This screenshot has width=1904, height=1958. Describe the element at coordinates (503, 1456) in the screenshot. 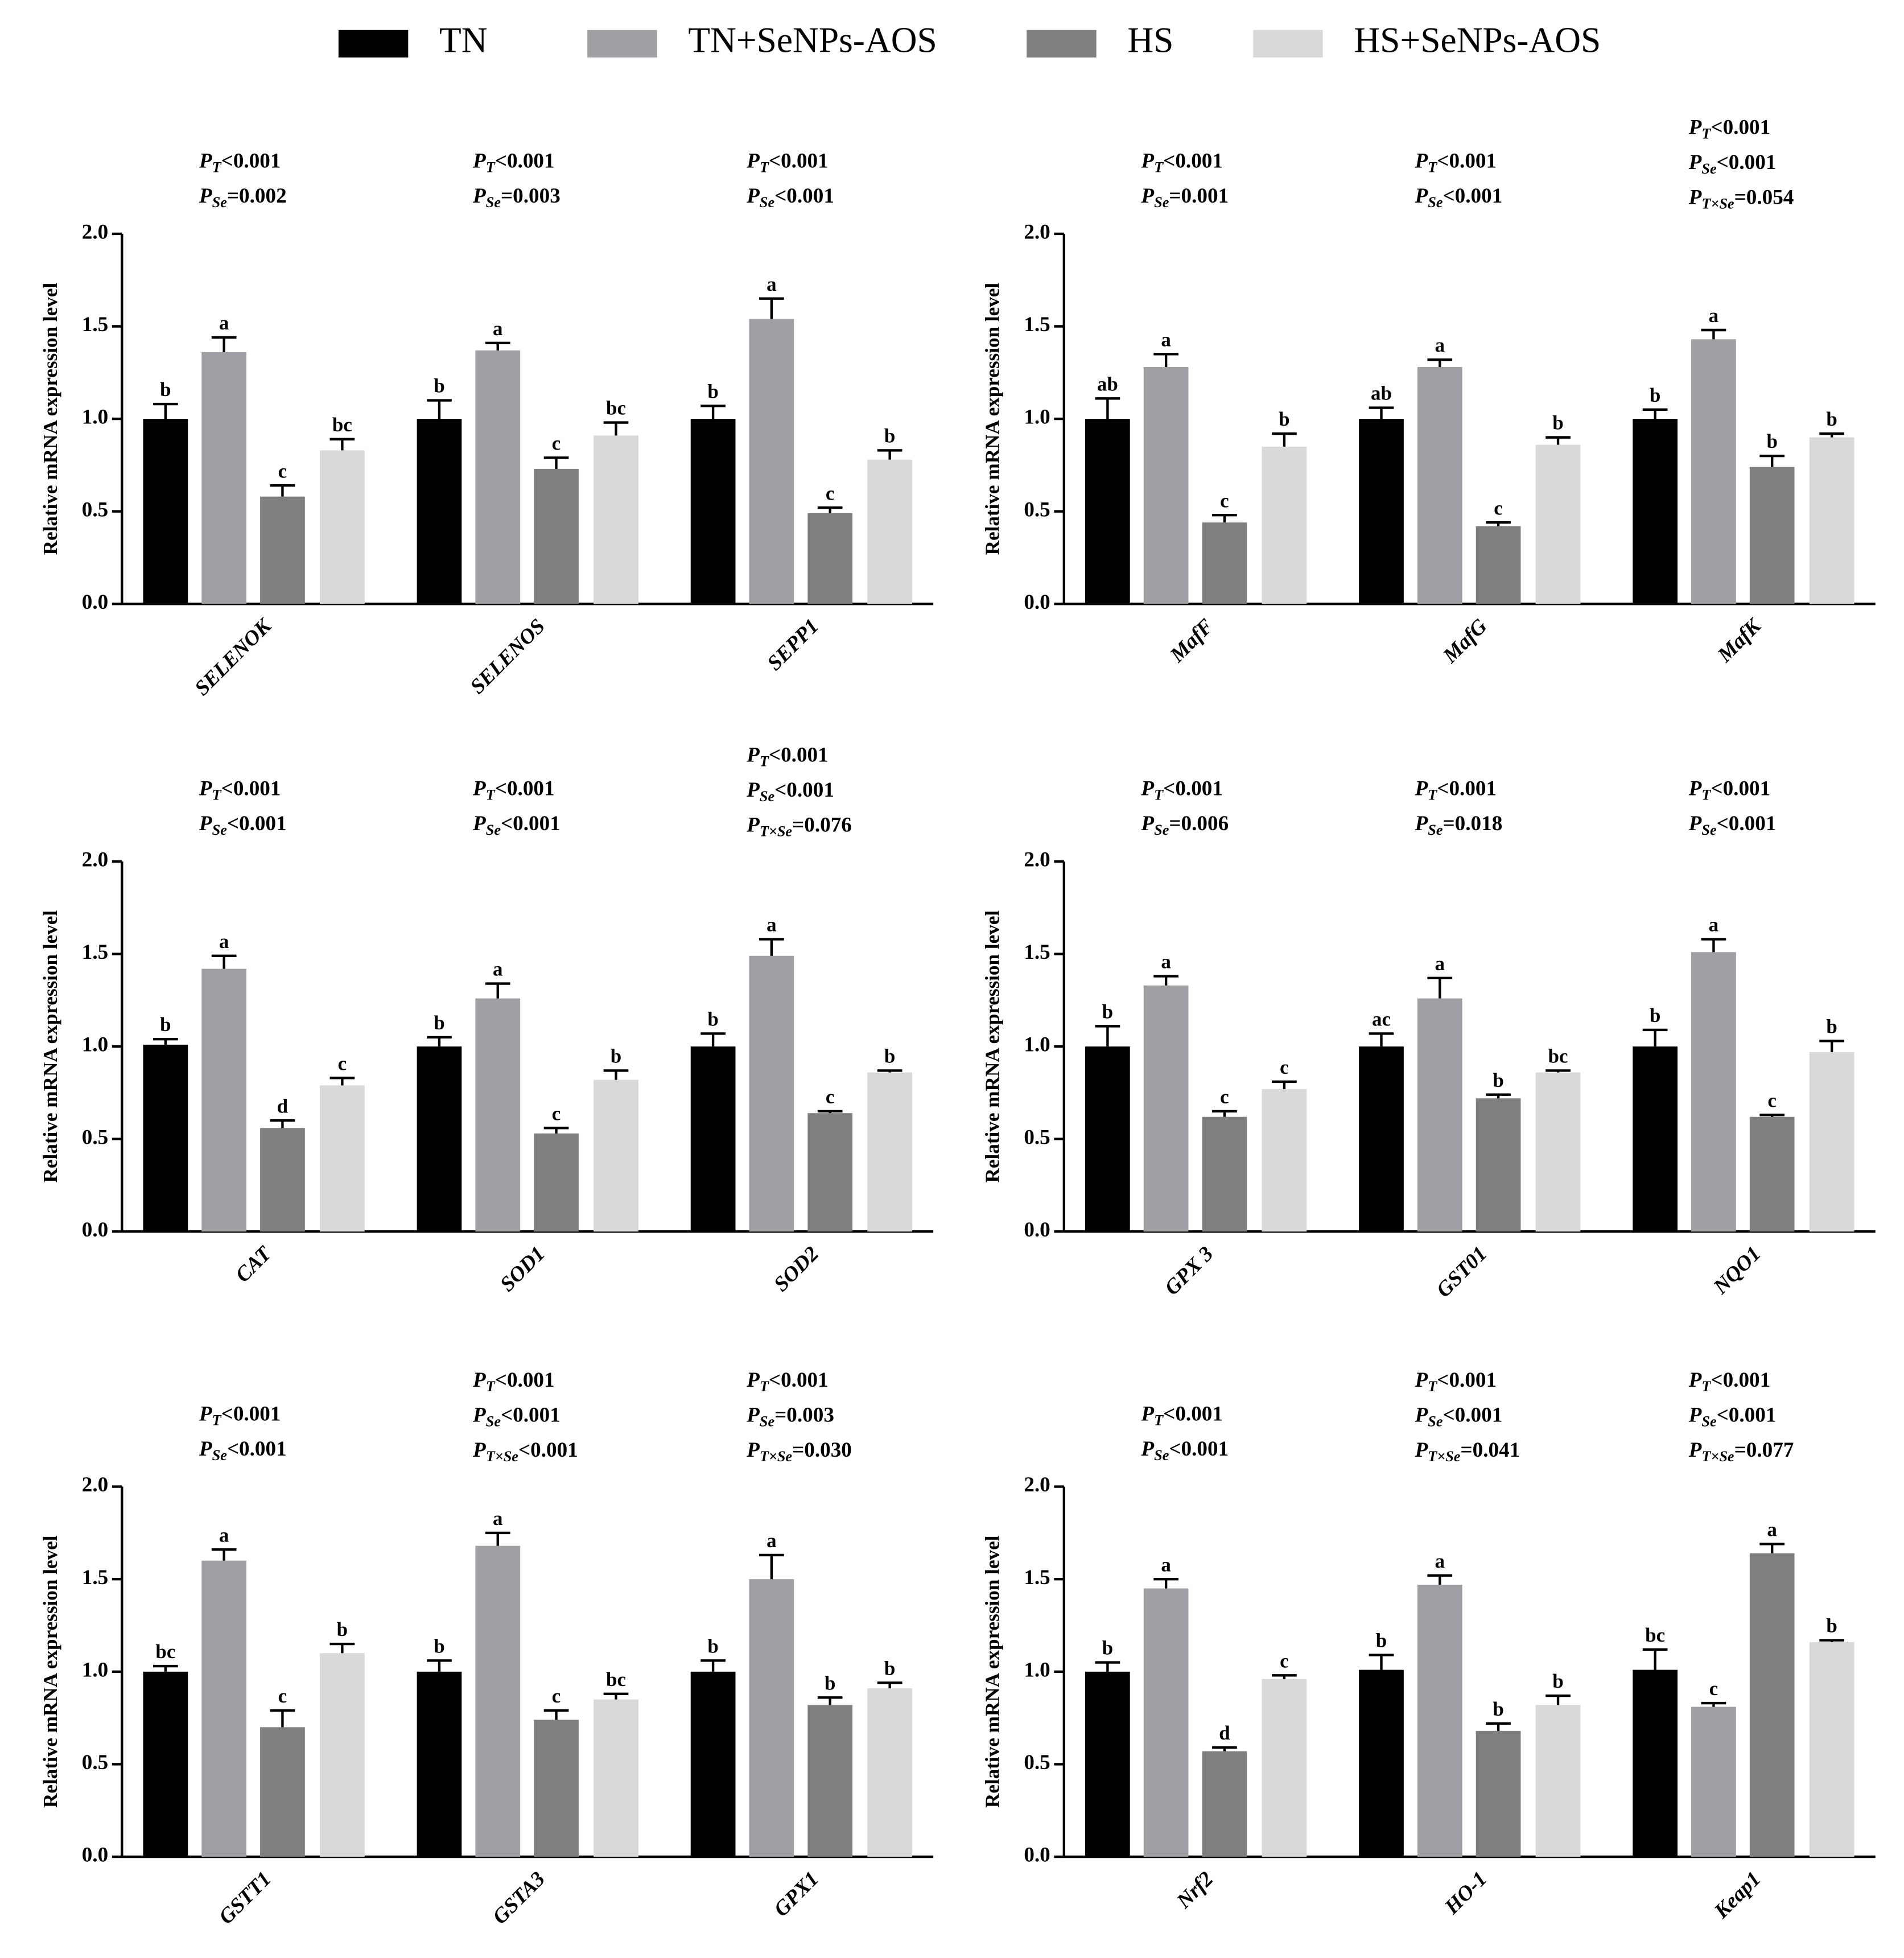

I see `p-subscript: T×Se` at that location.